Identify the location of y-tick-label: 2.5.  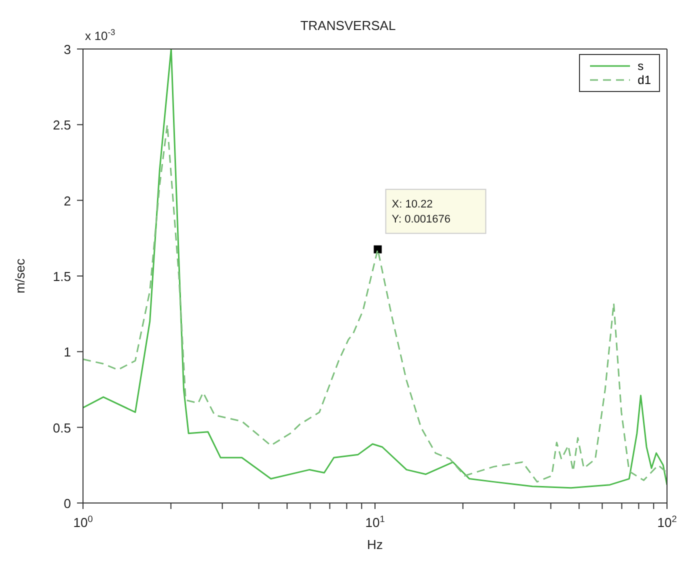
(61, 125).